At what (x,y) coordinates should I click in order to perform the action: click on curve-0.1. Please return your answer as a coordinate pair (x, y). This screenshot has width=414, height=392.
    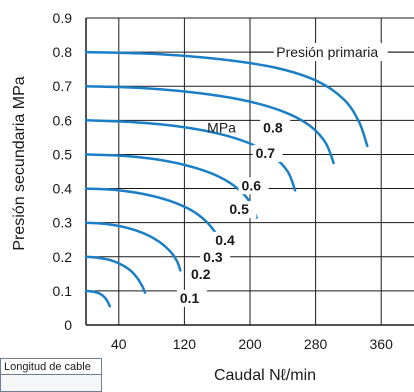
    Looking at the image, I should click on (98, 298).